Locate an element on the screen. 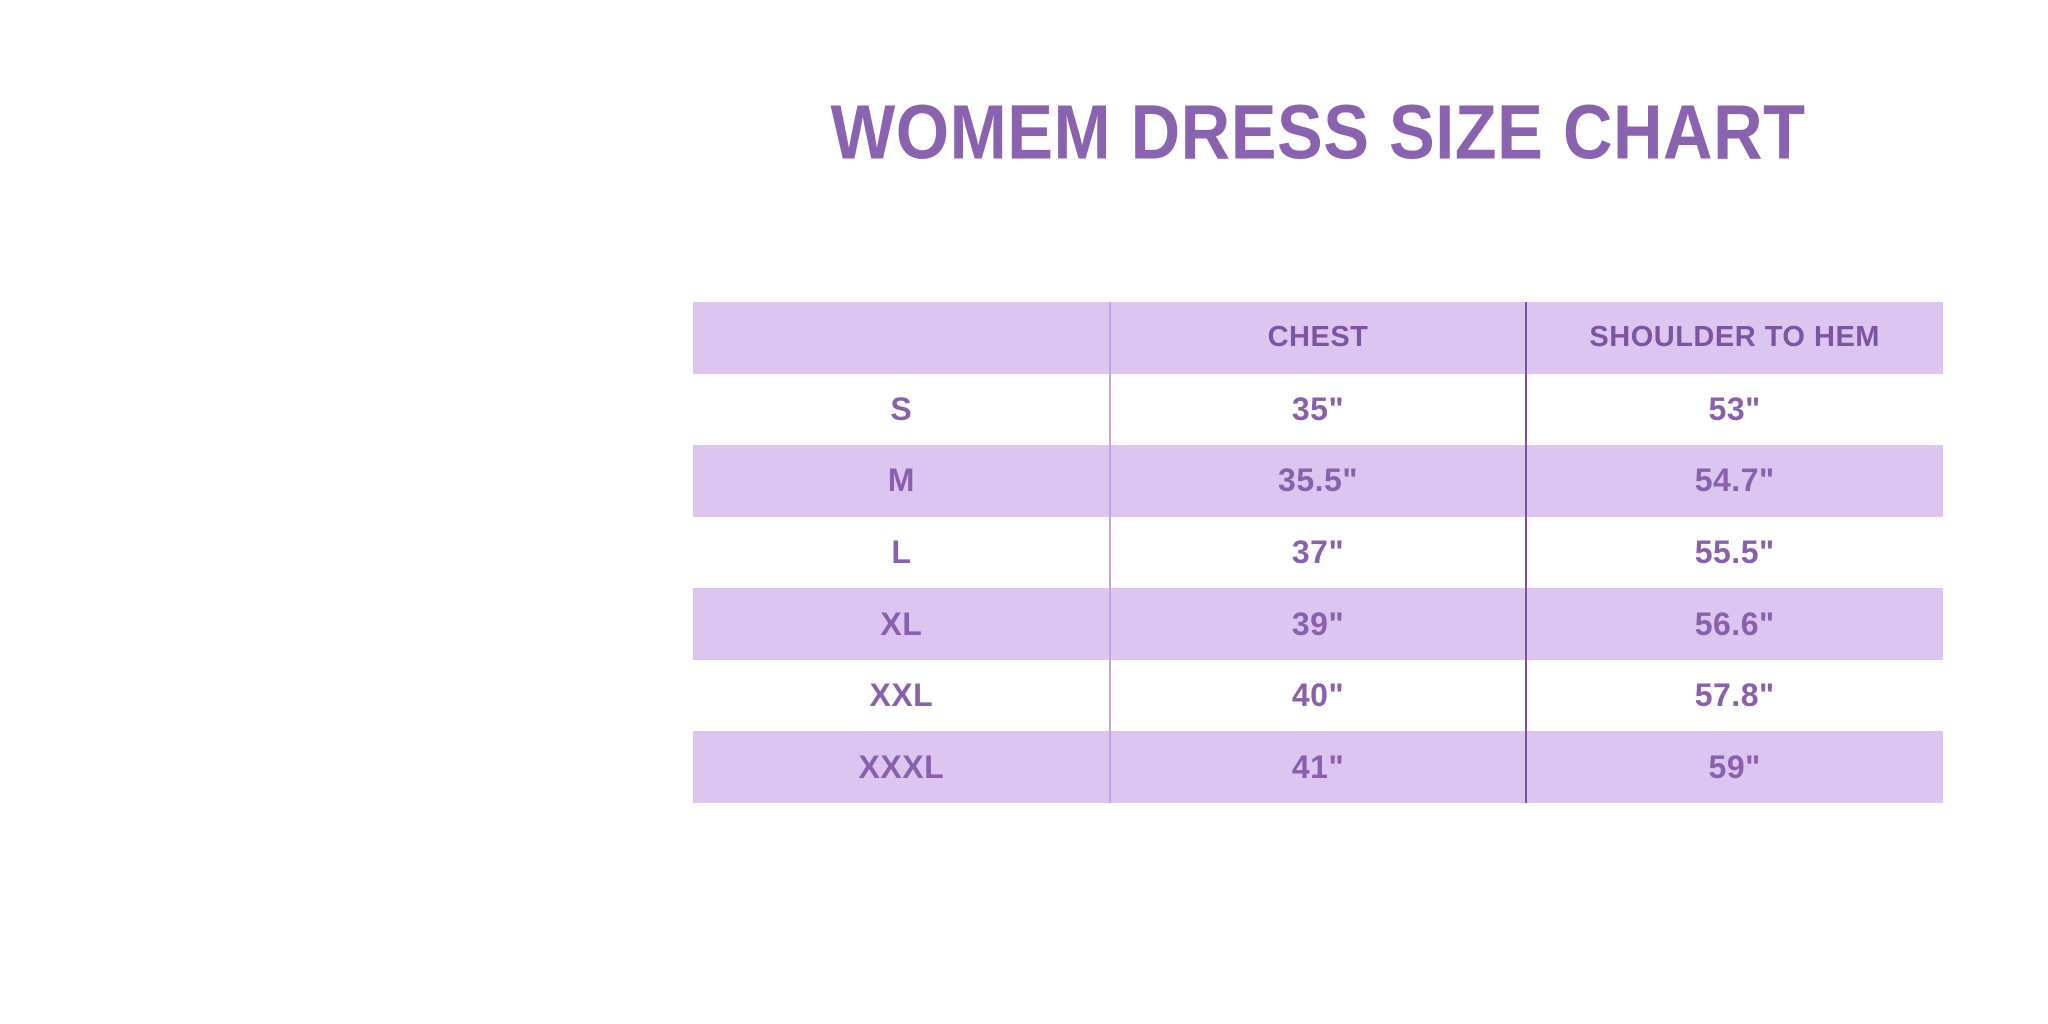 The height and width of the screenshot is (1024, 2048). cell-chest: 41" is located at coordinates (1318, 766).